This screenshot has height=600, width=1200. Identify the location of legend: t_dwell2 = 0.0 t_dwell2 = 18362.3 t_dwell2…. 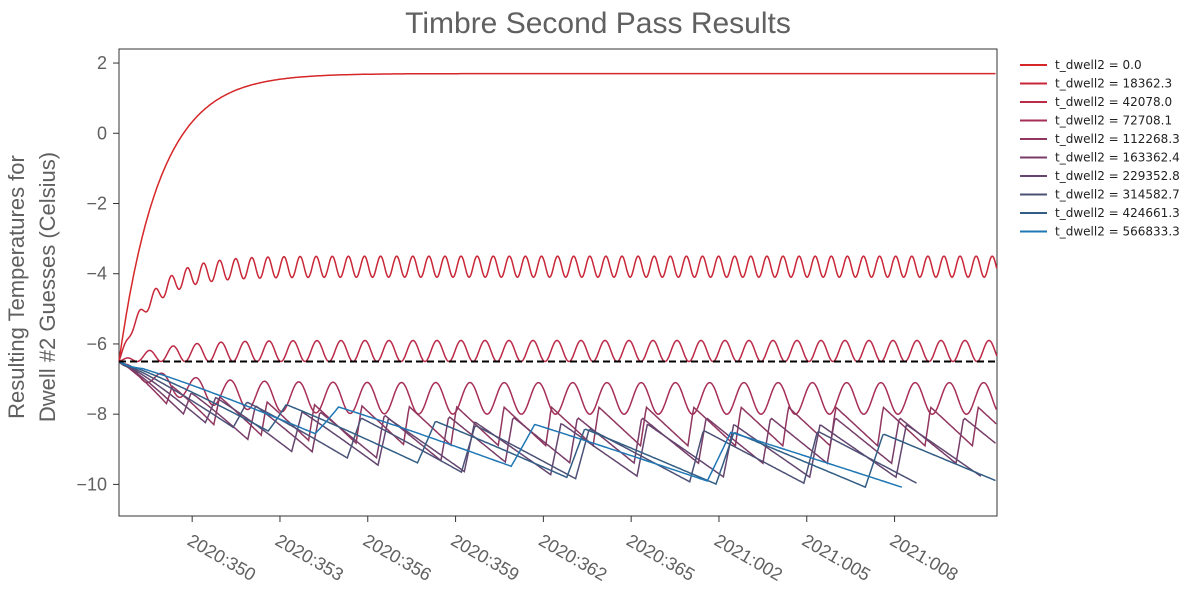
(1100, 148).